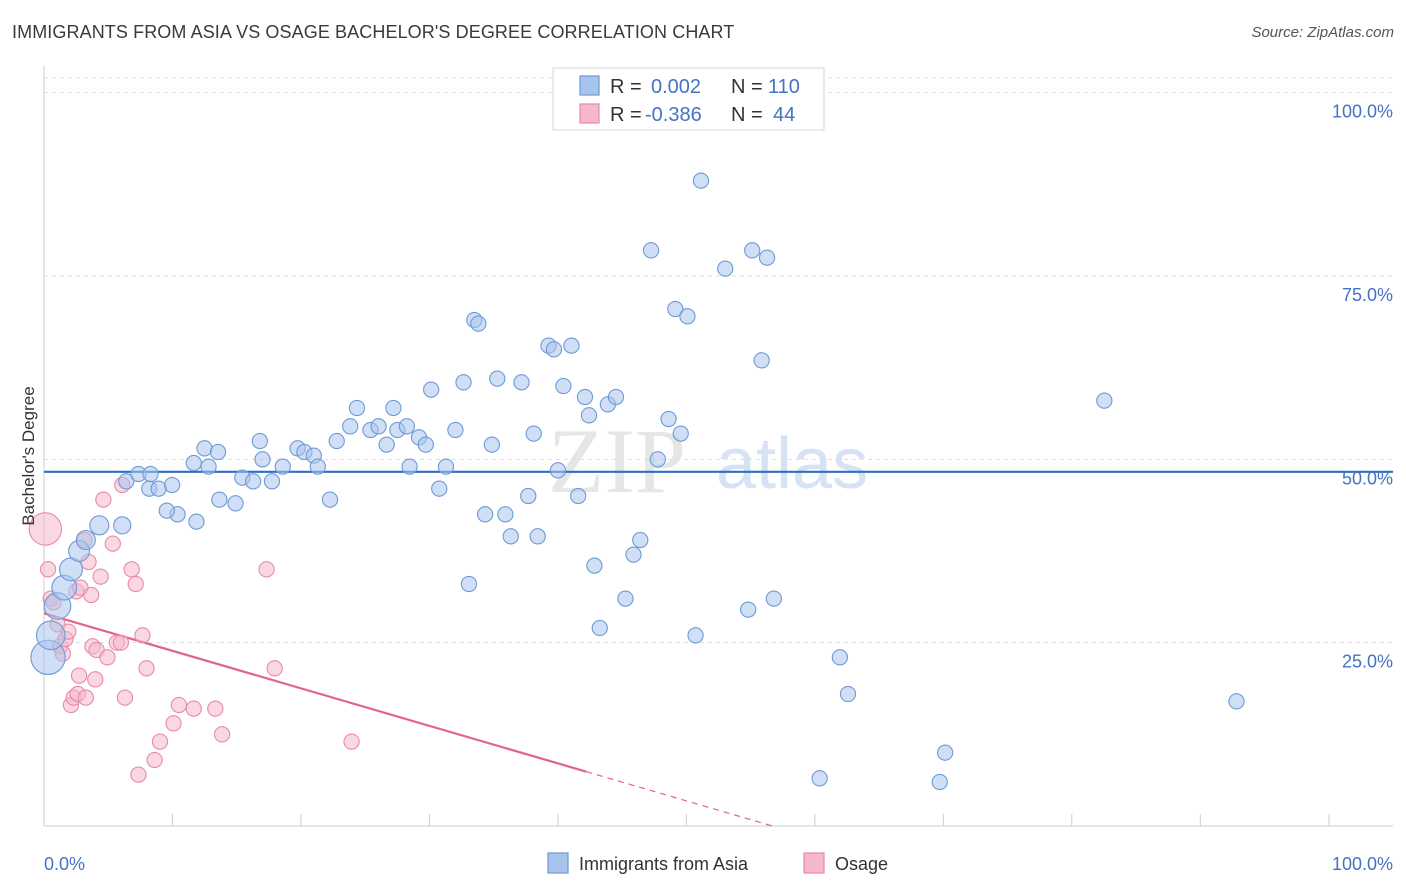  I want to click on bottom-legend: Immigrants from Asia Osage, so click(717, 863).